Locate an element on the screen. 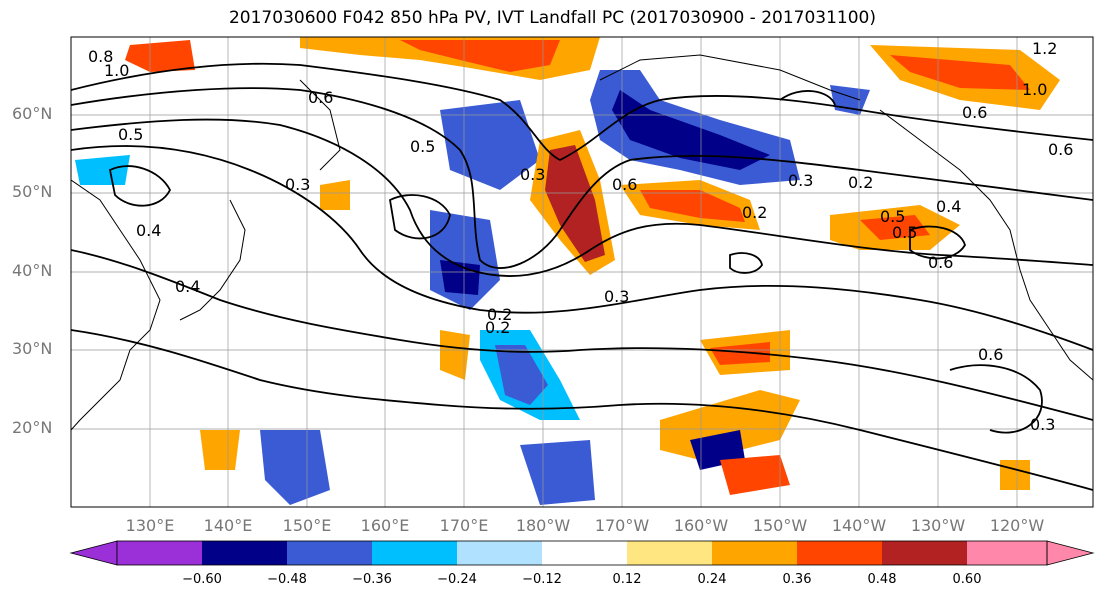 Image resolution: width=1105 pixels, height=601 pixels. coast-asia is located at coordinates (116, 305).